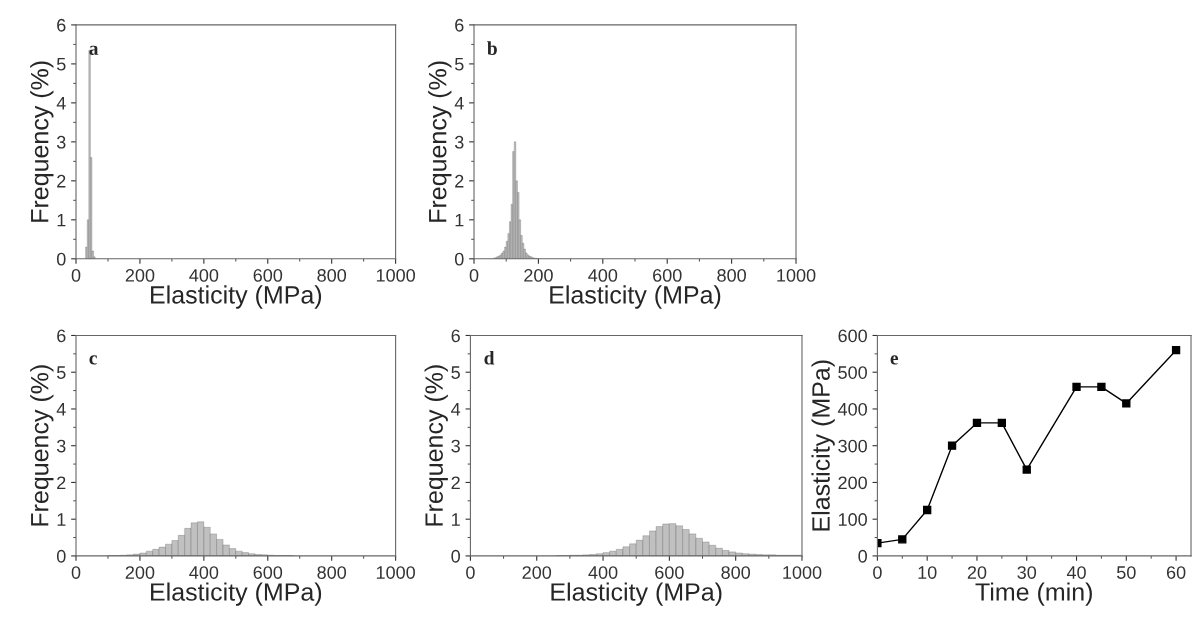 Image resolution: width=1197 pixels, height=639 pixels. What do you see at coordinates (1027, 572) in the screenshot?
I see `x-tick-label: 30` at bounding box center [1027, 572].